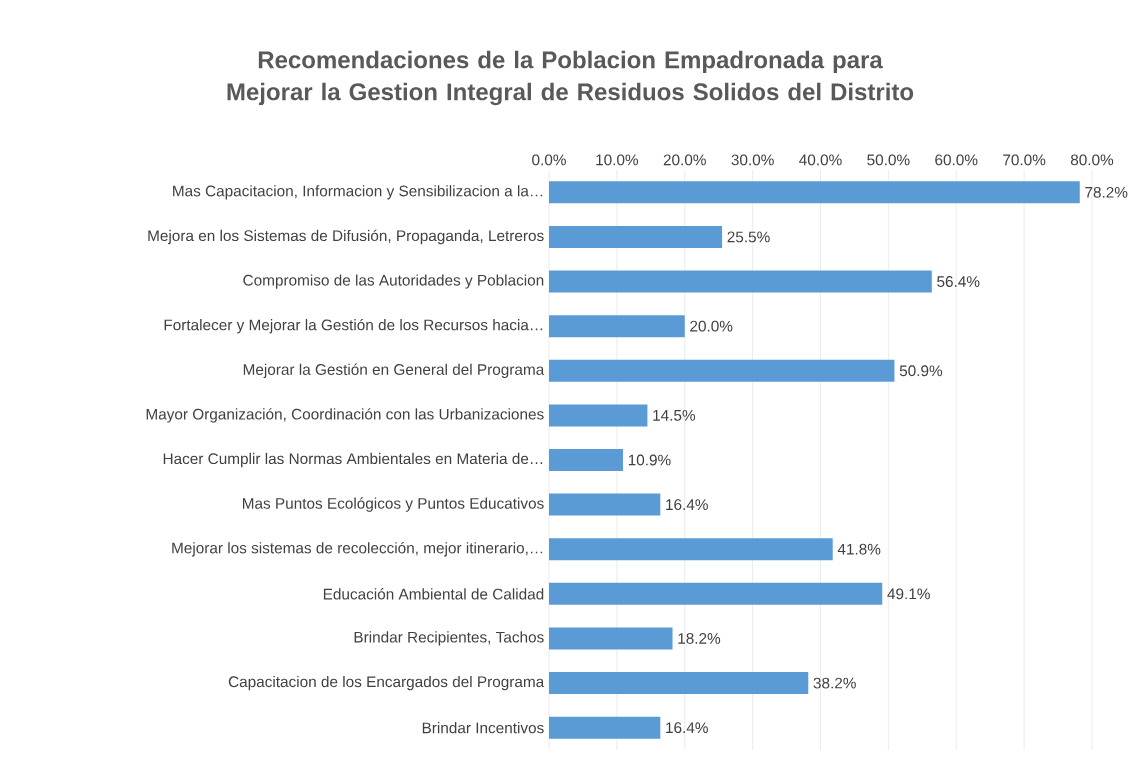 The height and width of the screenshot is (775, 1140). I want to click on y-tick-label: Mas Puntos Ecológicos y Puntos Educativos, so click(393, 504).